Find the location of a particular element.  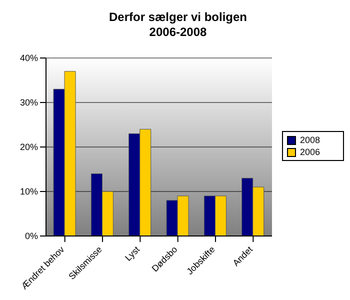

legend-label: 2008 is located at coordinates (310, 140).